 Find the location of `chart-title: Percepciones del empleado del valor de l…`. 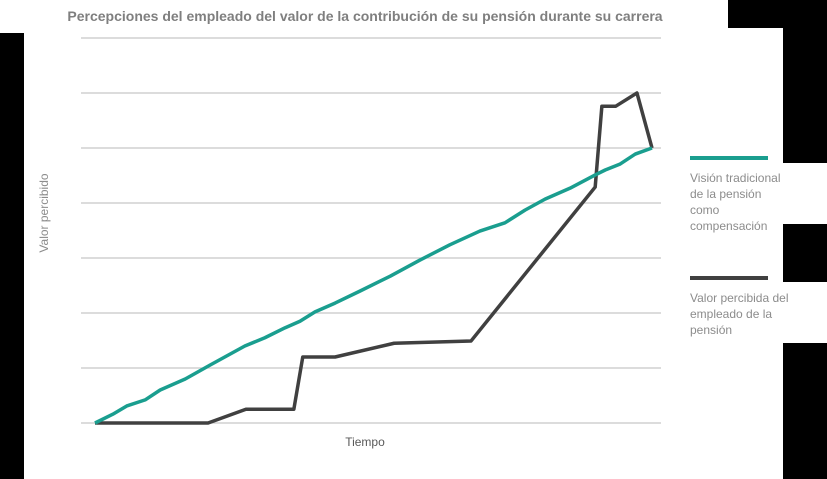

chart-title: Percepciones del empleado del valor de l… is located at coordinates (365, 16).